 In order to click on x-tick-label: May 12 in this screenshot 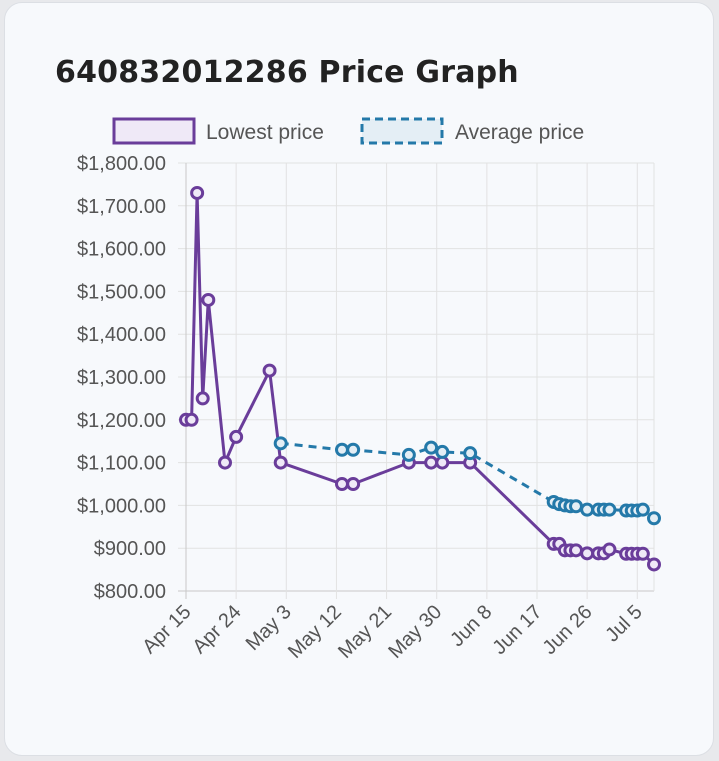, I will do `click(315, 632)`.